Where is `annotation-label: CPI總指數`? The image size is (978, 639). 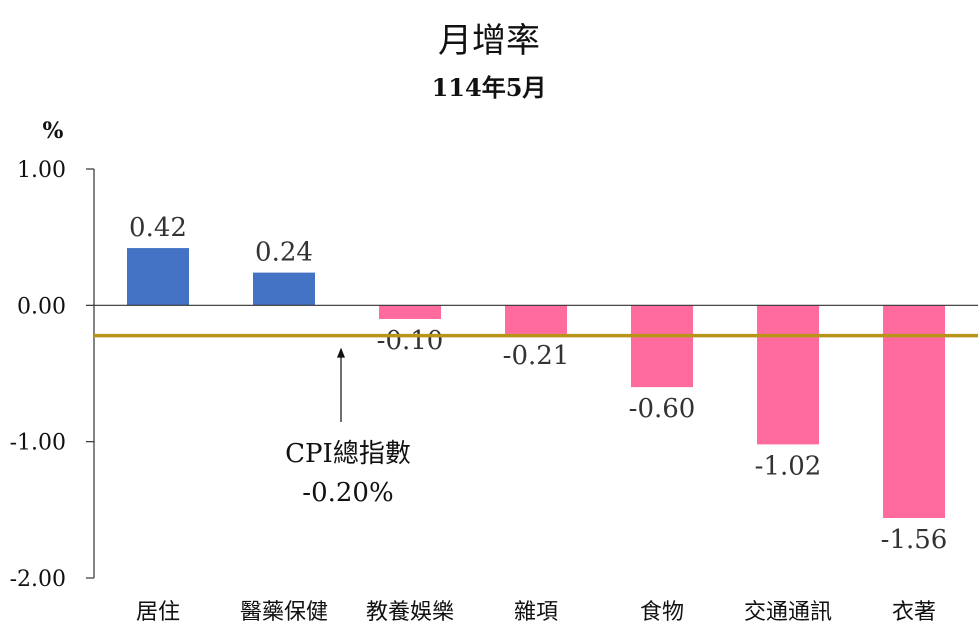 annotation-label: CPI總指數 is located at coordinates (348, 454).